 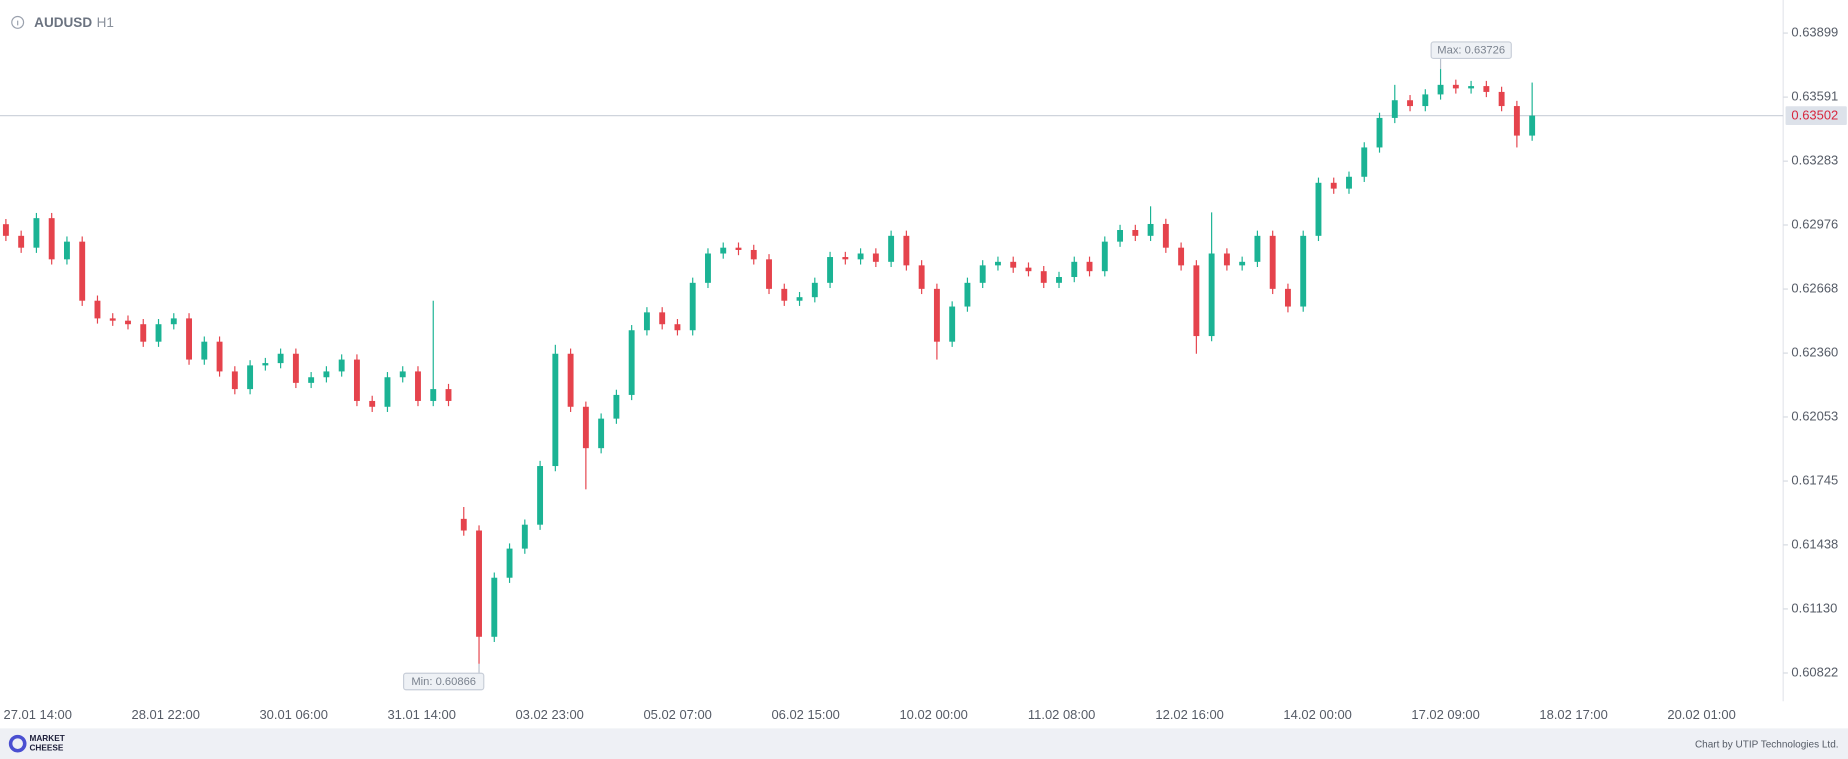 What do you see at coordinates (18, 22) in the screenshot?
I see `info-icon` at bounding box center [18, 22].